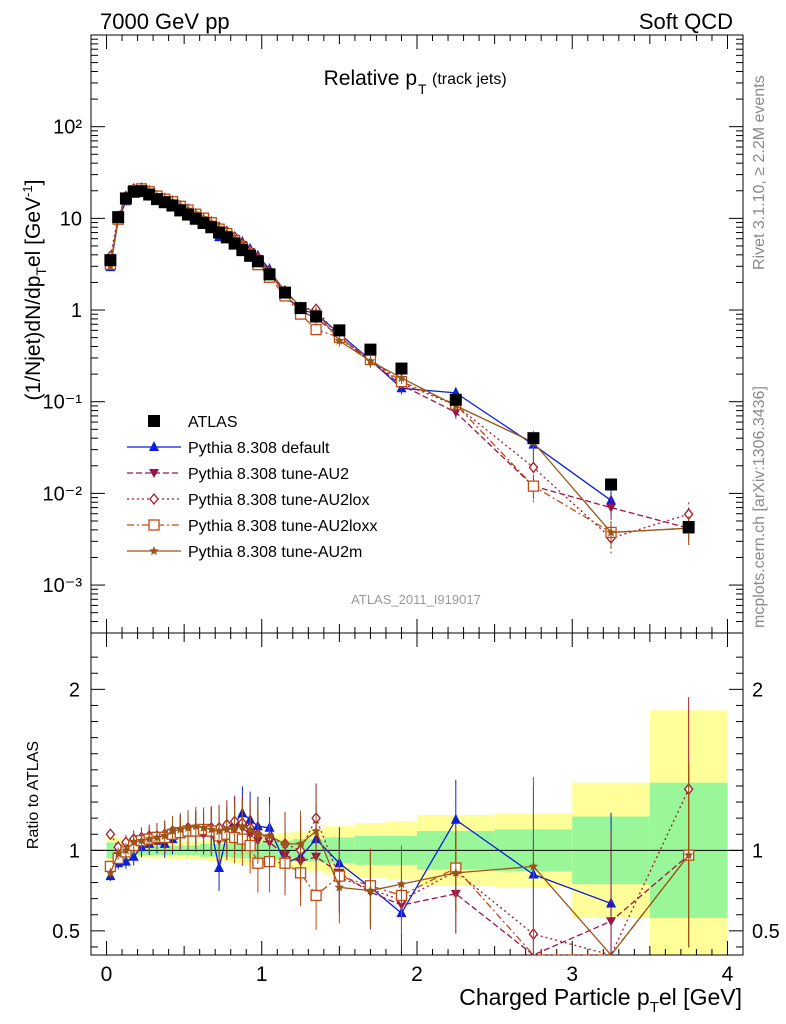 Image resolution: width=786 pixels, height=1024 pixels. I want to click on ratio-point-pythia-8-308-tune-au2lox, so click(110, 834).